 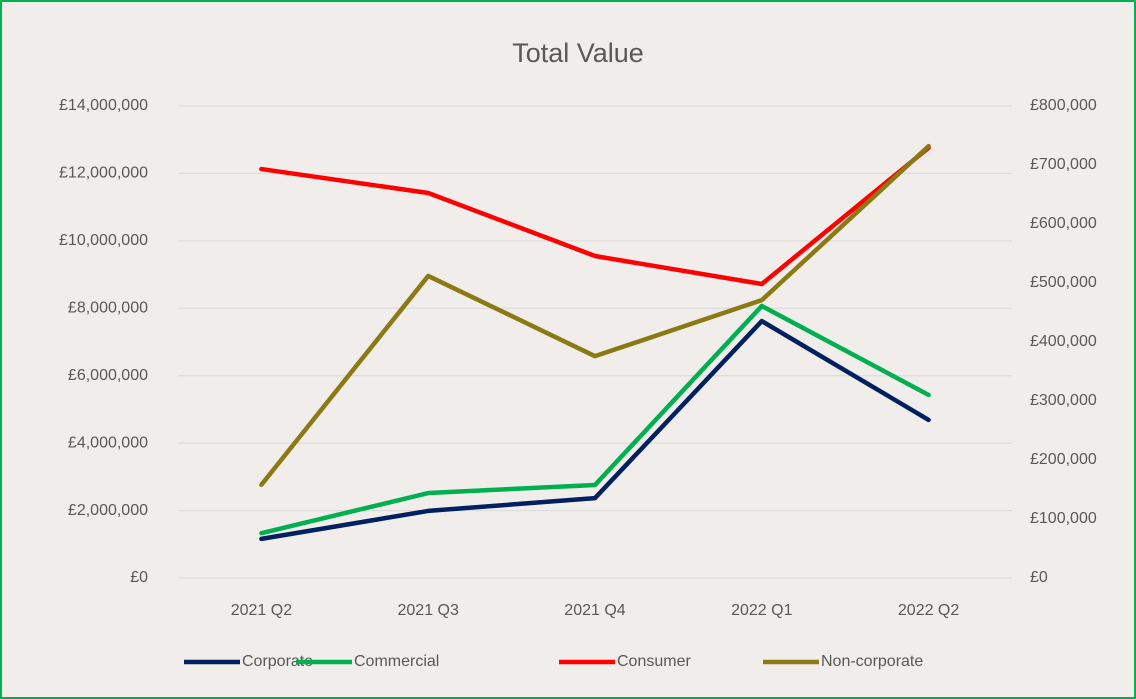 I want to click on y2-tick-label: £100,000, so click(x=1063, y=518).